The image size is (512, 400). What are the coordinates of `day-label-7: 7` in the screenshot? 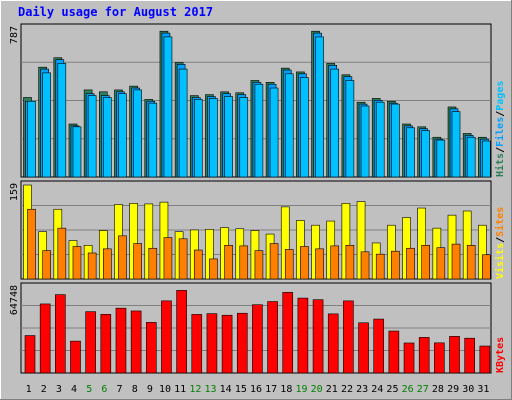 It's located at (120, 389).